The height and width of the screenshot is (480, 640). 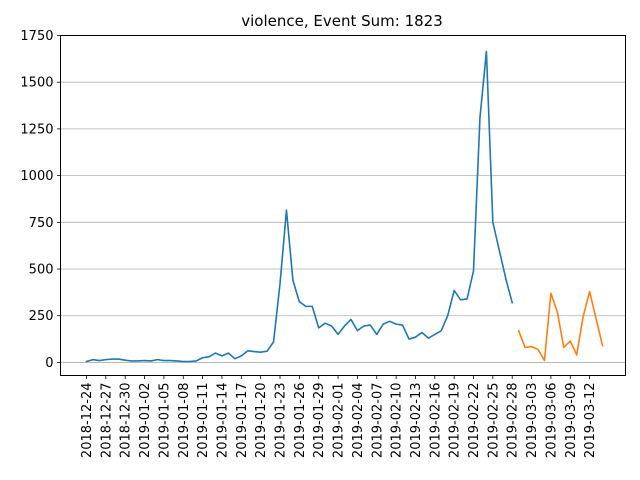 I want to click on x-tick-label: 2018-12-30, so click(x=126, y=421).